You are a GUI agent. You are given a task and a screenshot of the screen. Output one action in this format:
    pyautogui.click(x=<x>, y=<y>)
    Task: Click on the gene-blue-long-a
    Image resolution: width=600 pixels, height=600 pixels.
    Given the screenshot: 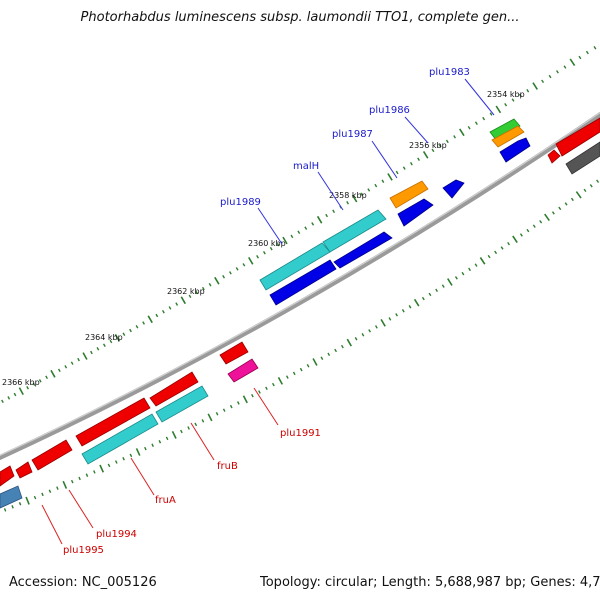 What is the action you would take?
    pyautogui.click(x=363, y=250)
    